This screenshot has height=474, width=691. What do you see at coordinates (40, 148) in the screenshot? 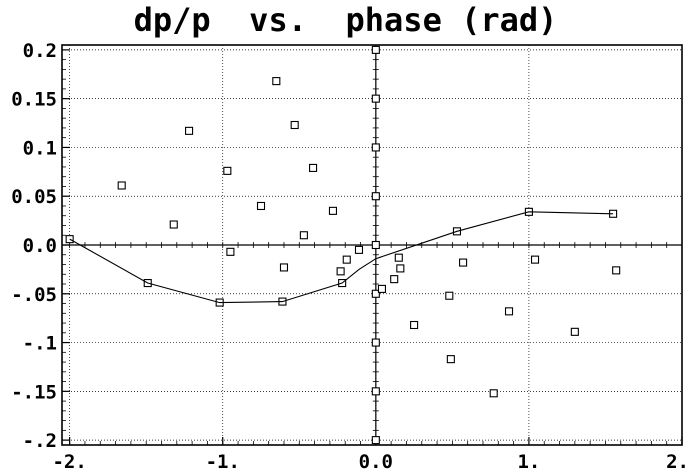
I see `y-tick-label: 0.1` at bounding box center [40, 148].